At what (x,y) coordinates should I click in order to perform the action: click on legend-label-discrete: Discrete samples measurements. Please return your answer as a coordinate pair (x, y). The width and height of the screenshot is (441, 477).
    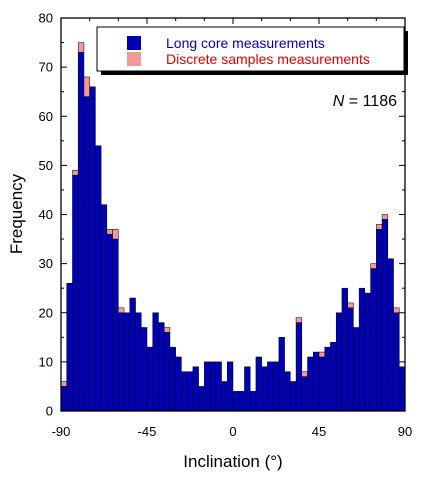
    Looking at the image, I should click on (268, 59).